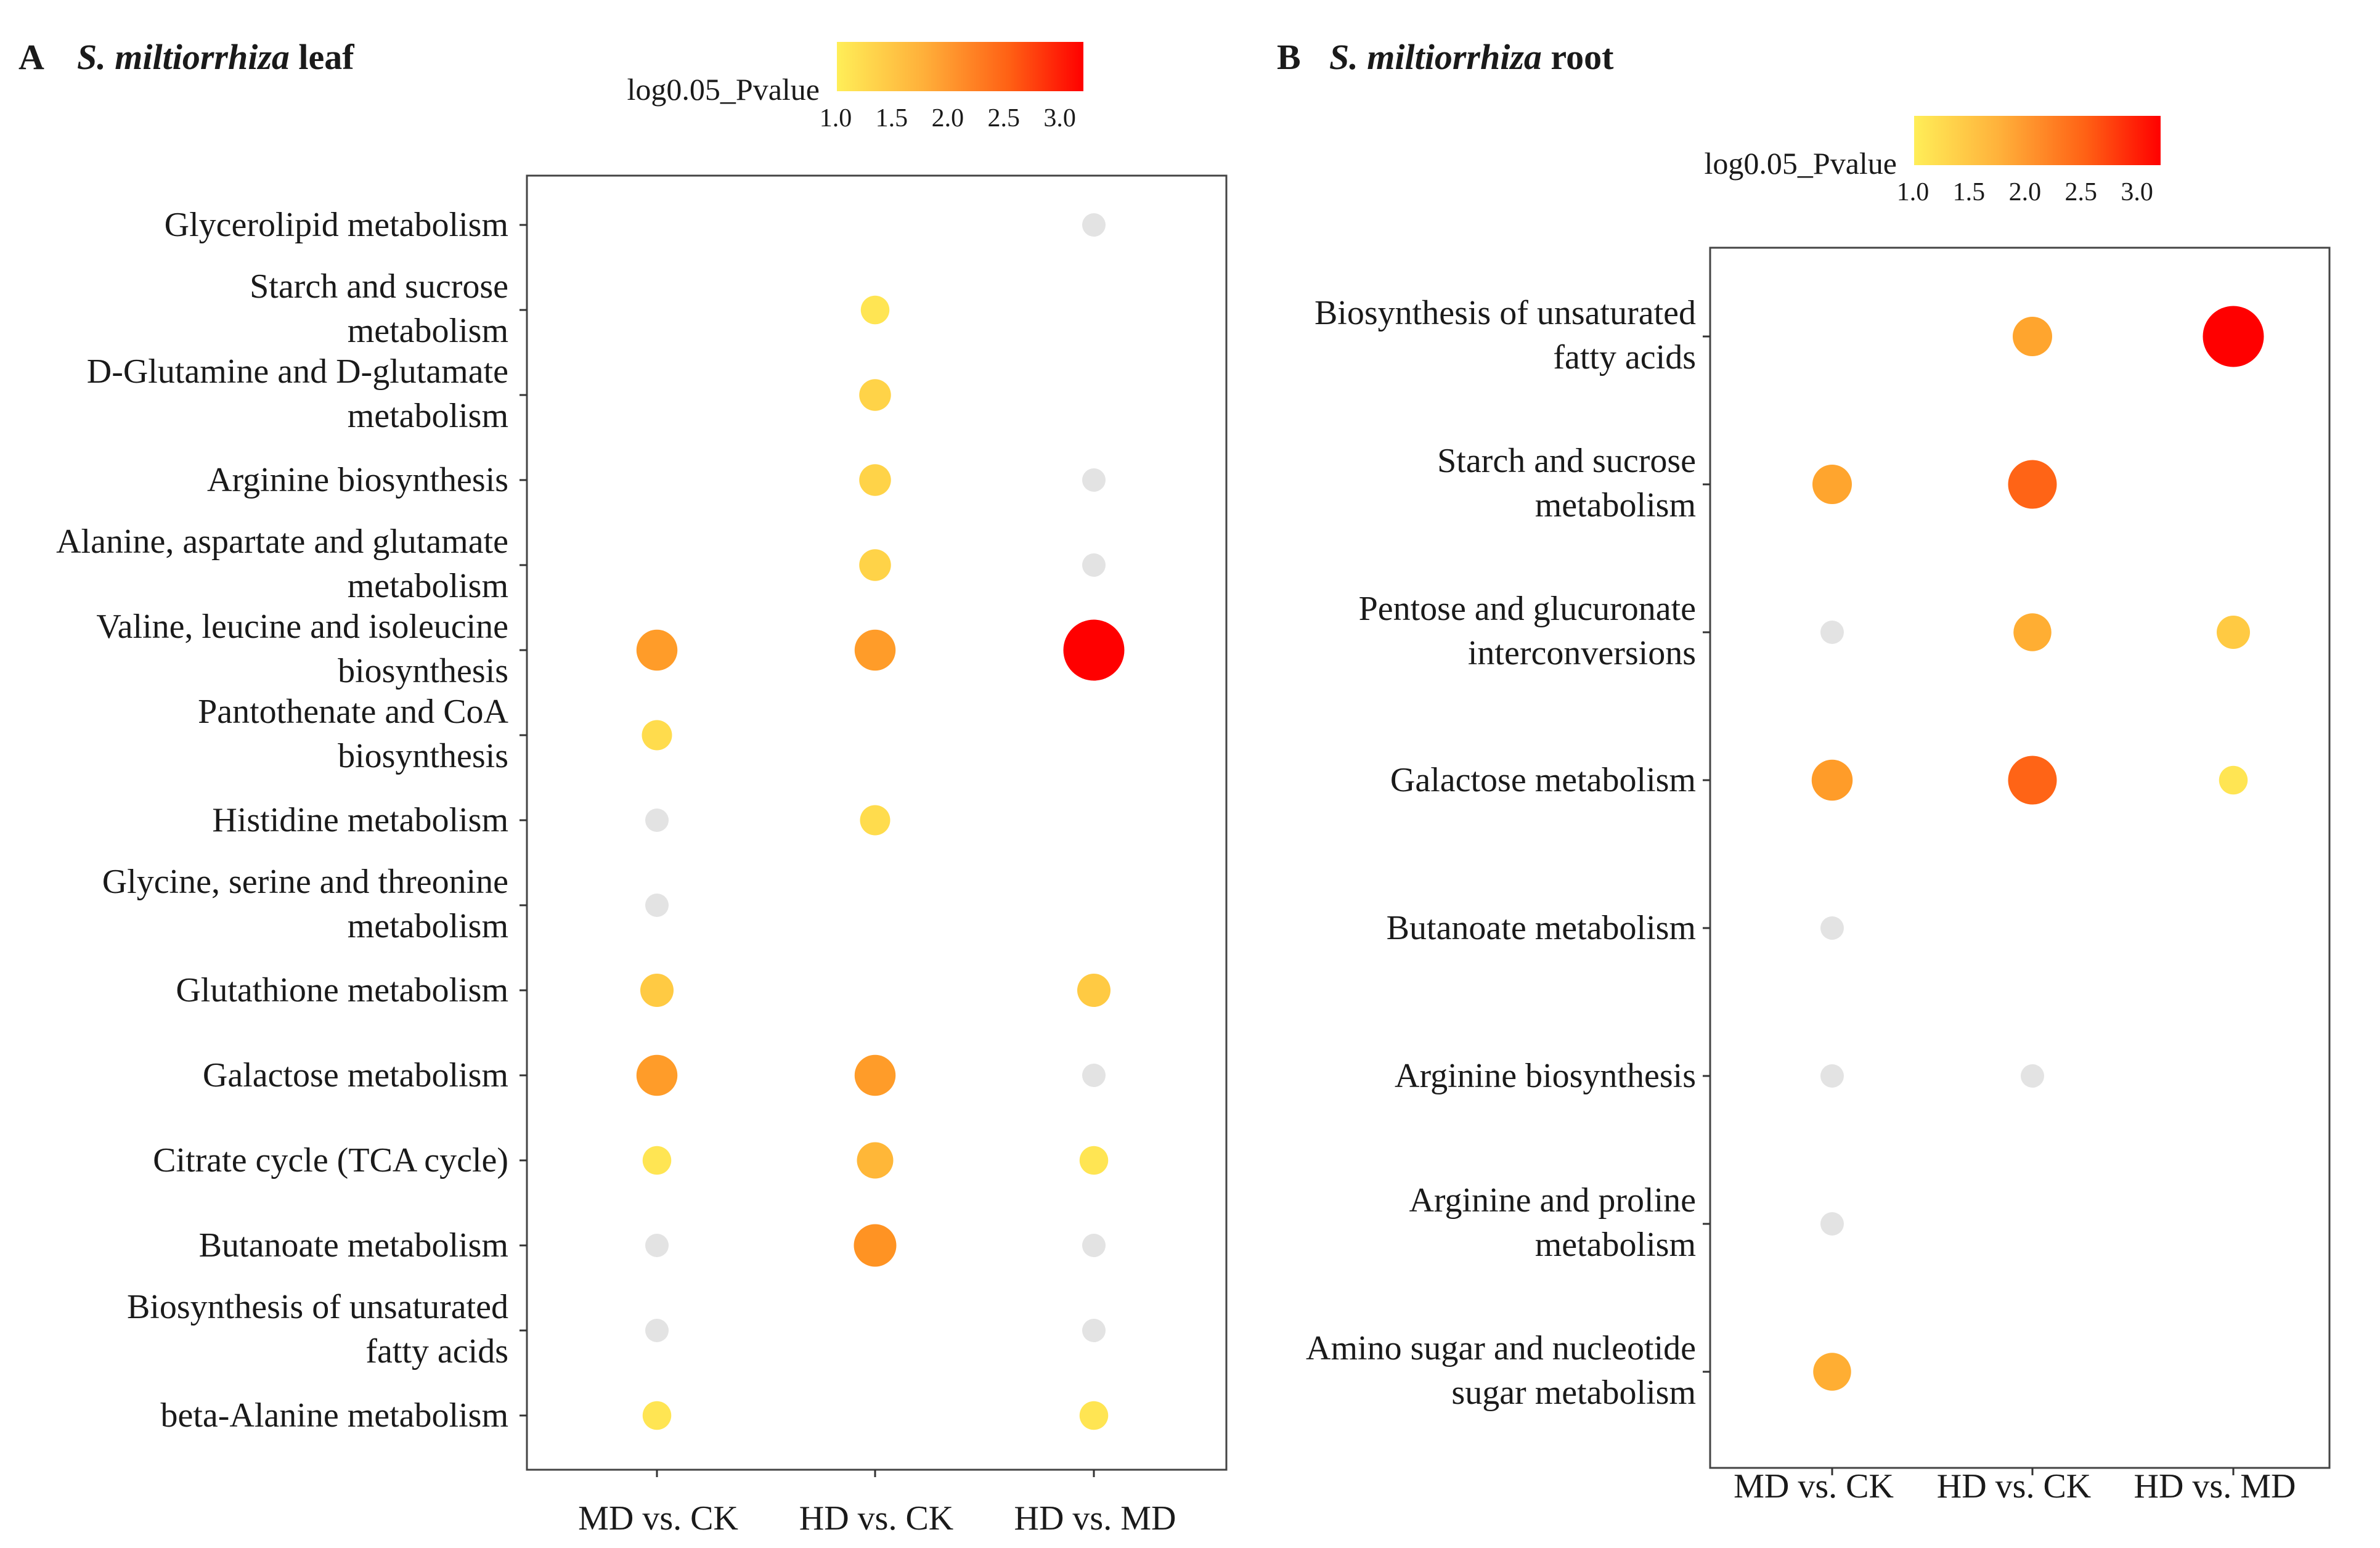 This screenshot has width=2380, height=1548. I want to click on panel-a-row-label: Citrate cycle (TCA cycle), so click(330, 1160).